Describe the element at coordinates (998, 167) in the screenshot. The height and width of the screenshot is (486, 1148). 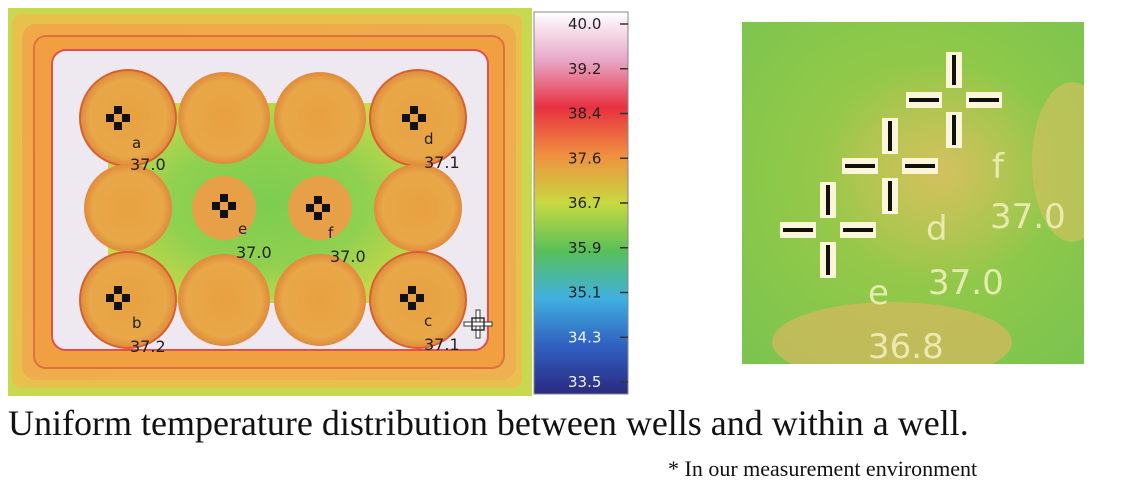
I see `closeup-label-f: f` at that location.